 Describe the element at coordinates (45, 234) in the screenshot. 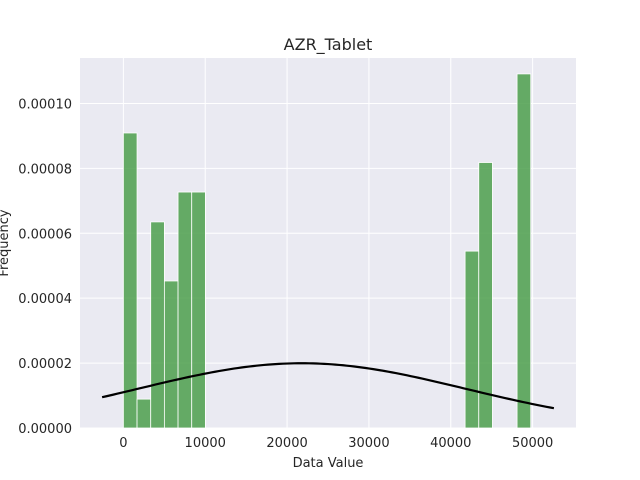

I see `y-tick-label: 0.00006` at that location.